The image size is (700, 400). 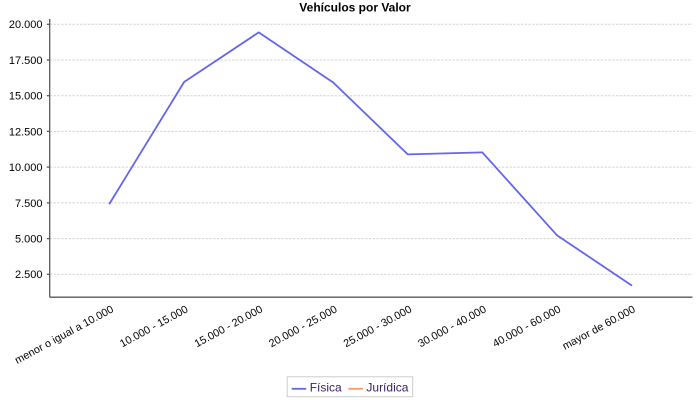 What do you see at coordinates (355, 8) in the screenshot?
I see `svg-text: Vehículos por Valor` at bounding box center [355, 8].